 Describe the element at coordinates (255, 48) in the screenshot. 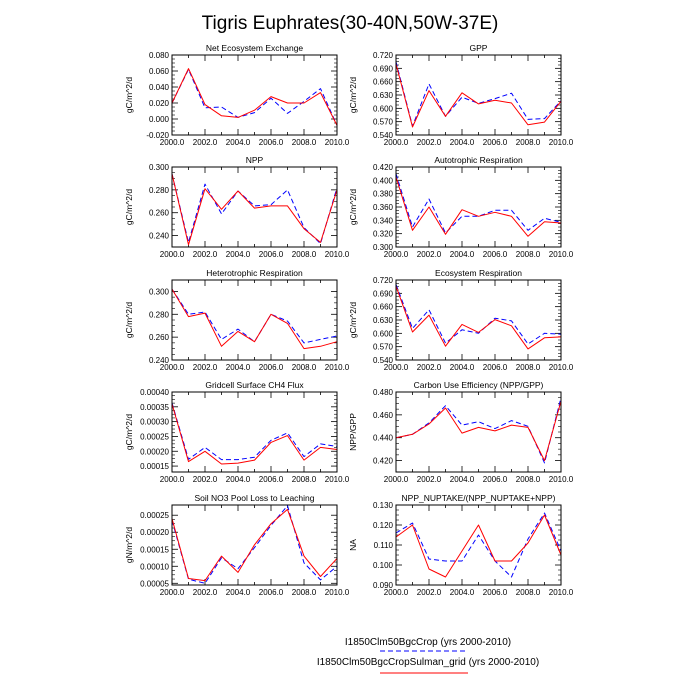

I see `chart-title: Net Ecosystem Exchange` at that location.